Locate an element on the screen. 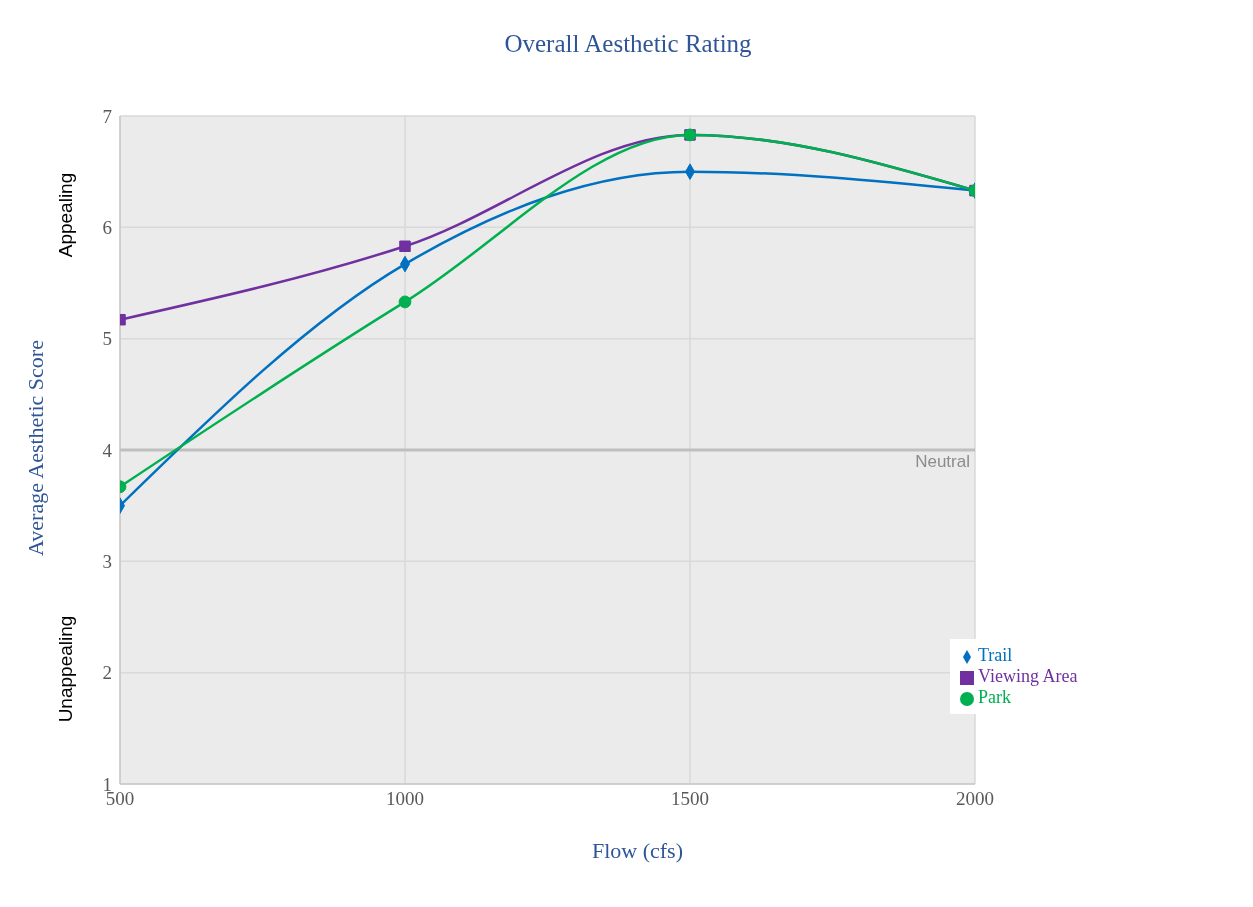 Image resolution: width=1253 pixels, height=907 pixels. chart-title: Overall Aesthetic Rating is located at coordinates (628, 44).